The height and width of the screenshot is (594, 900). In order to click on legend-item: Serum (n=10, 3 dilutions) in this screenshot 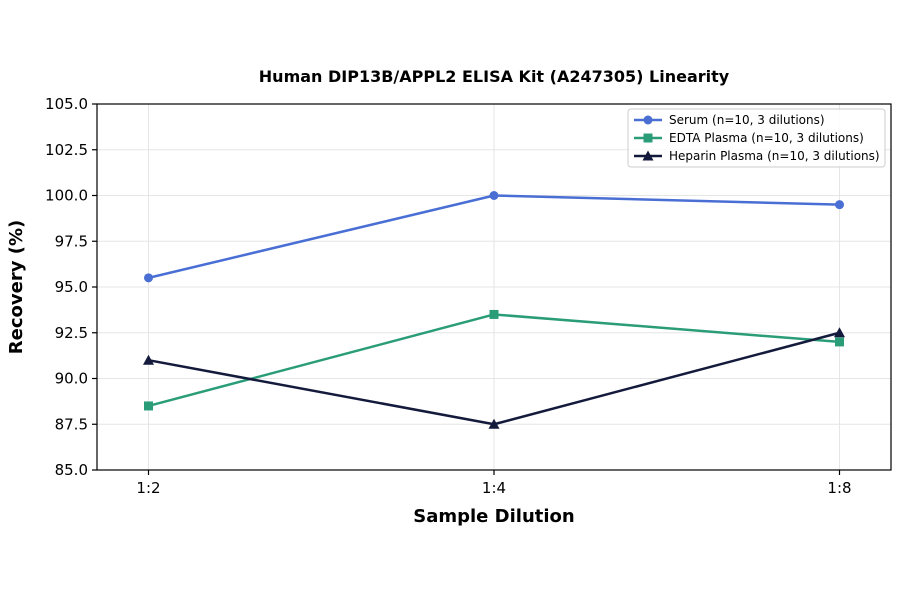, I will do `click(729, 120)`.